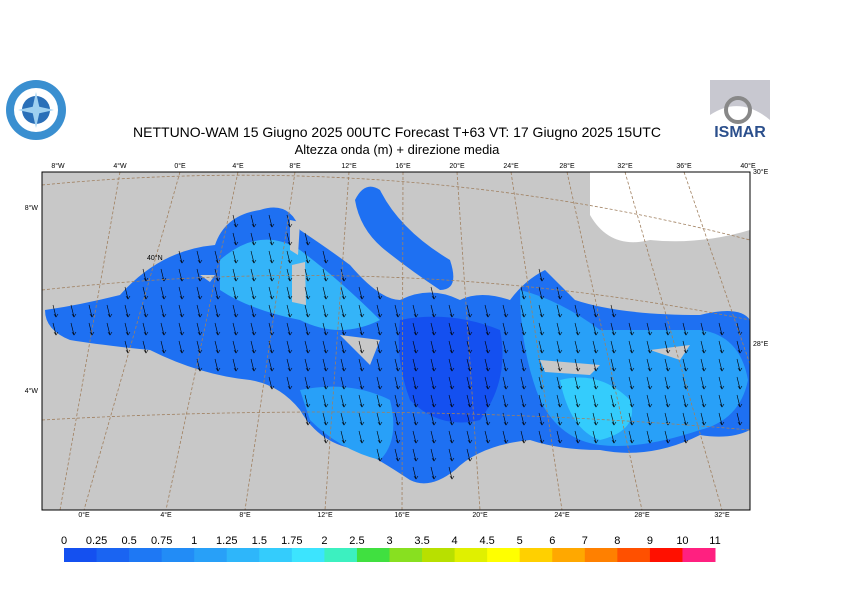  What do you see at coordinates (520, 541) in the screenshot?
I see `colorbar-label: 5` at bounding box center [520, 541].